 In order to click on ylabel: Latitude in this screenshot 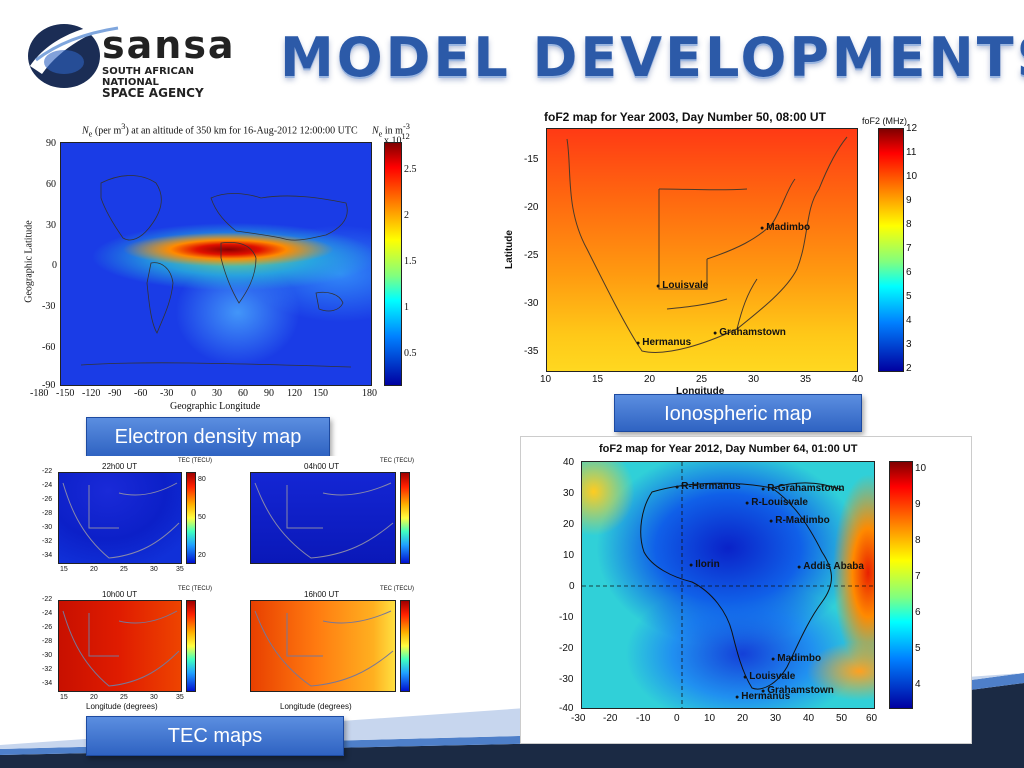, I will do `click(509, 249)`.